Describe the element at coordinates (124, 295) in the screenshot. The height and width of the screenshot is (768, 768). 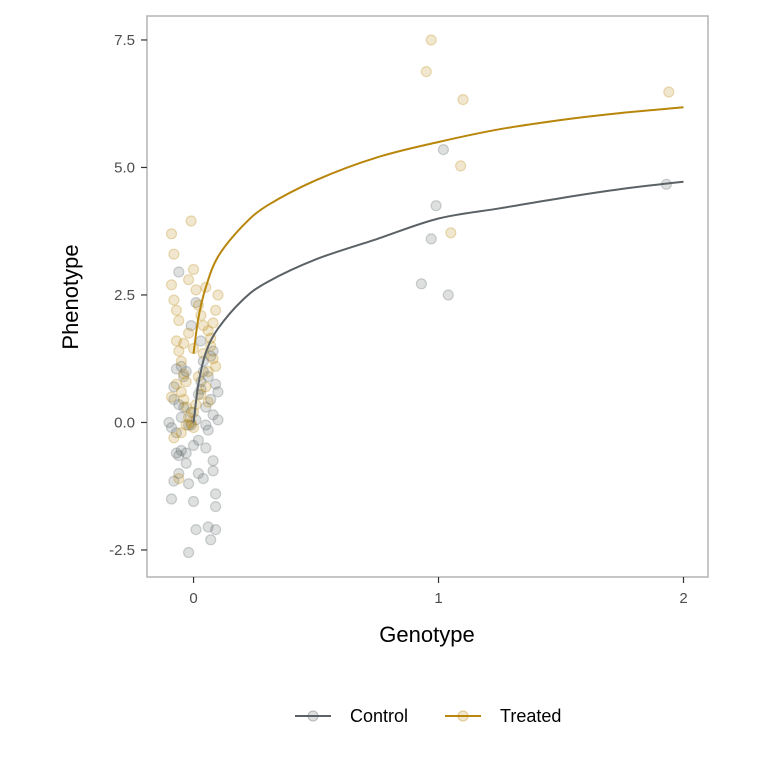
I see `y-tick-label-2: 2.5` at that location.